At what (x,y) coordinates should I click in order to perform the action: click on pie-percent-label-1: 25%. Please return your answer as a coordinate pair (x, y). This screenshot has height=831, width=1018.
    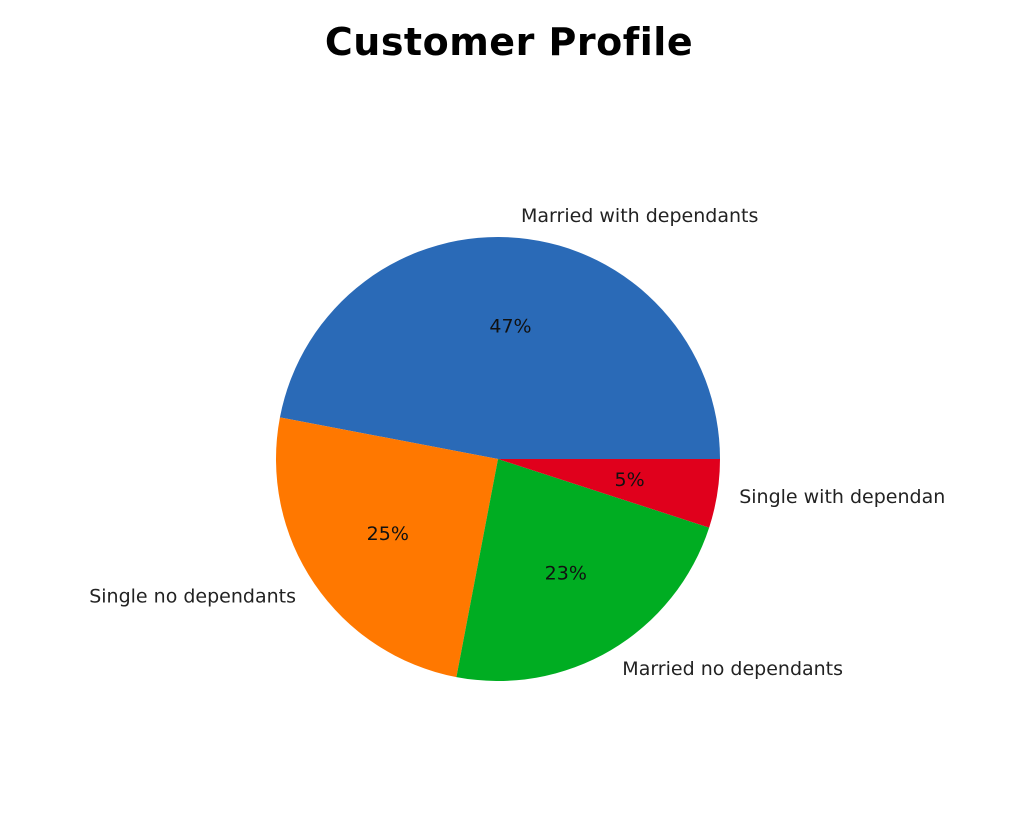
    Looking at the image, I should click on (388, 534).